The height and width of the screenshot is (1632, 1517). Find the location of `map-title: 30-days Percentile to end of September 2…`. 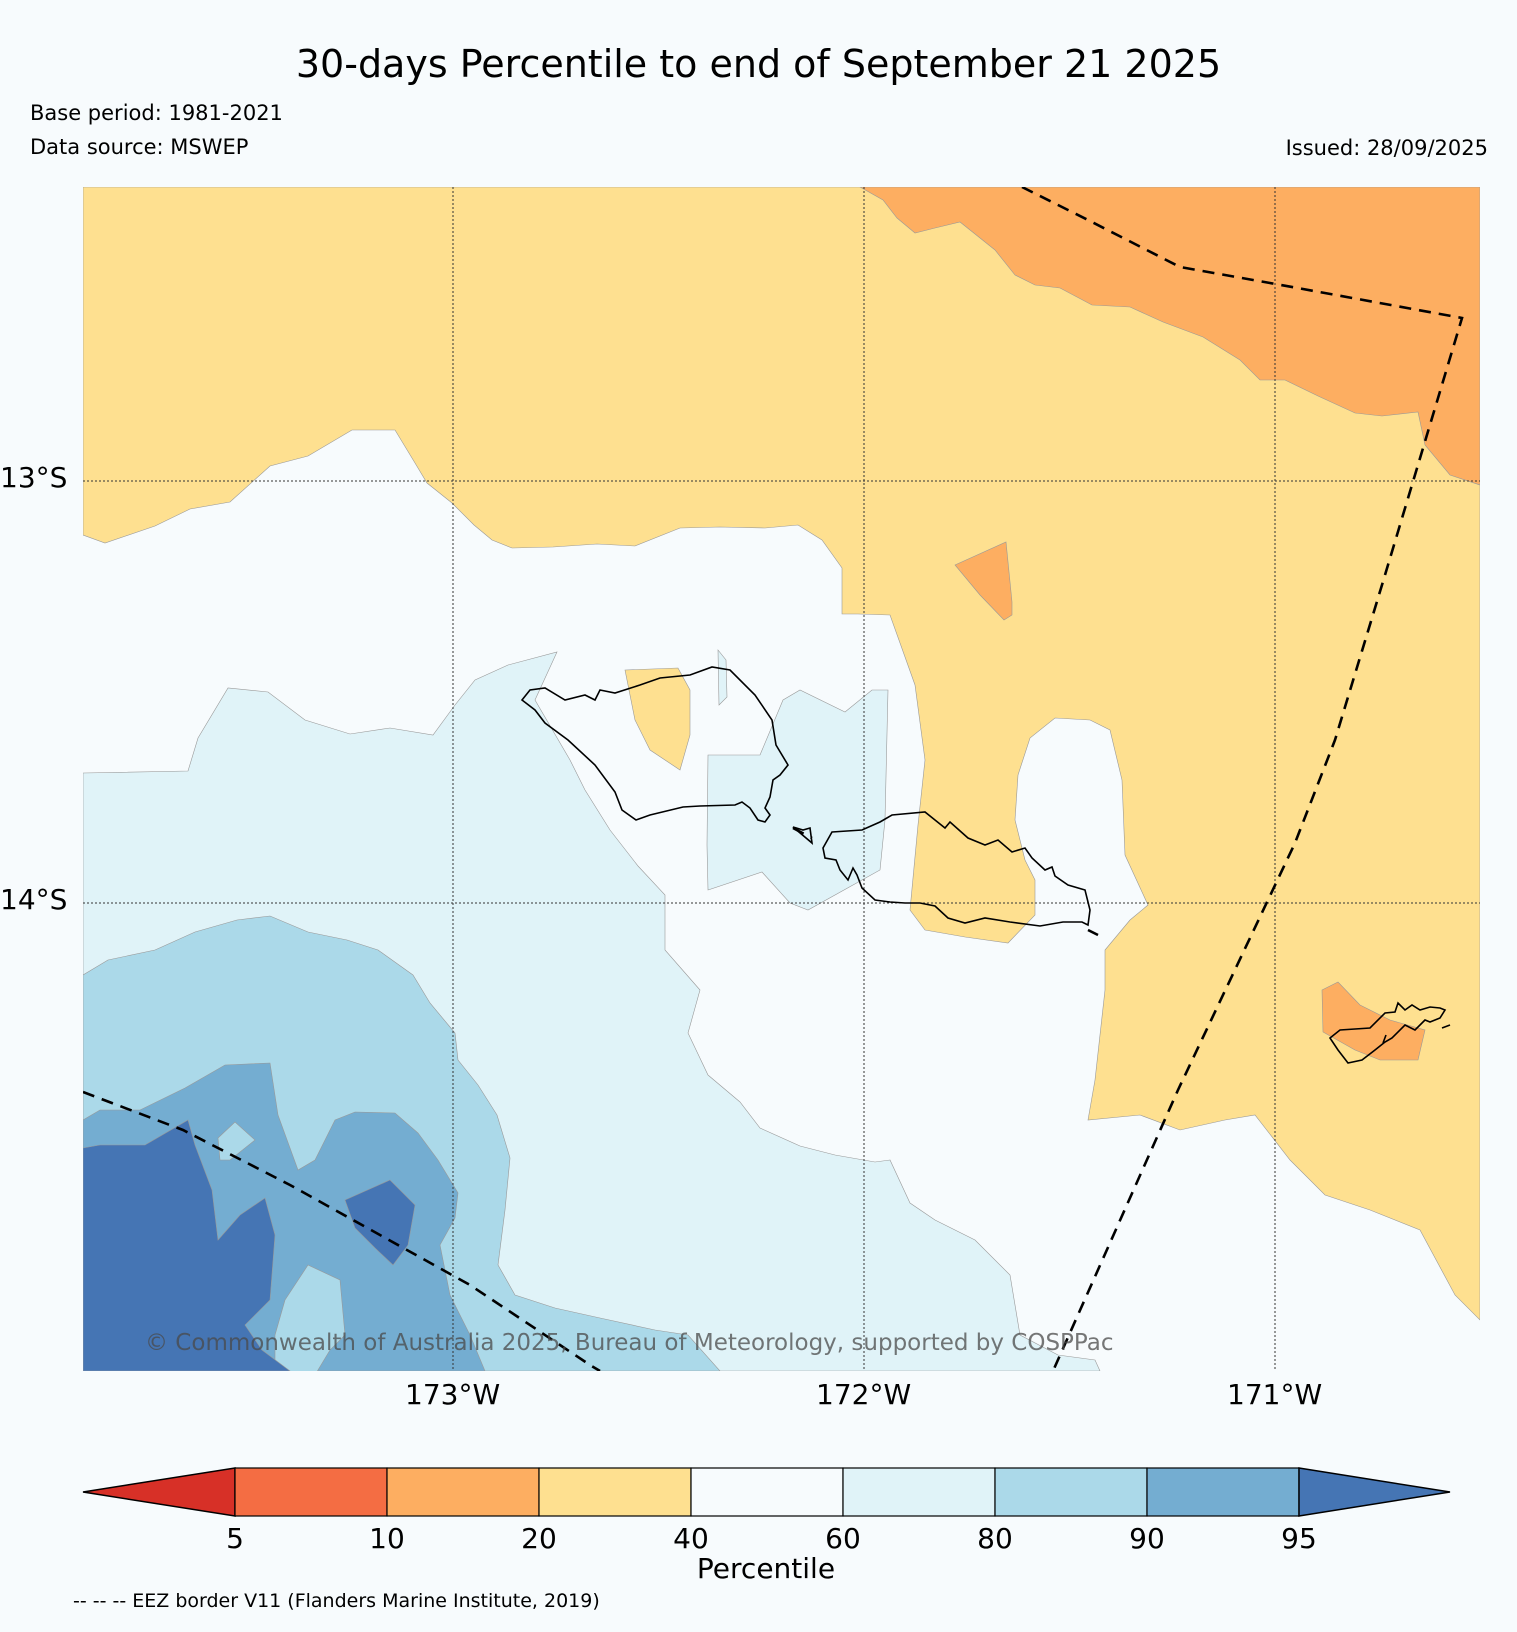

map-title: 30-days Percentile to end of September 2… is located at coordinates (758, 64).